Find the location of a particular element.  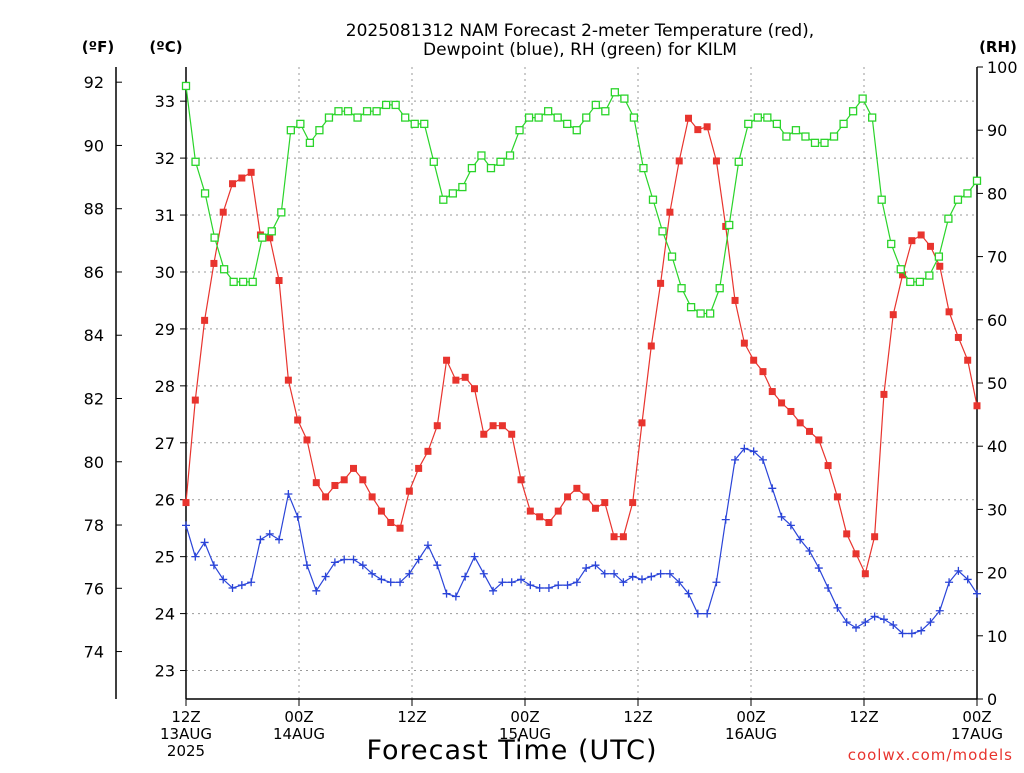

fahrenheit-tick-label: 90 is located at coordinates (94, 145).